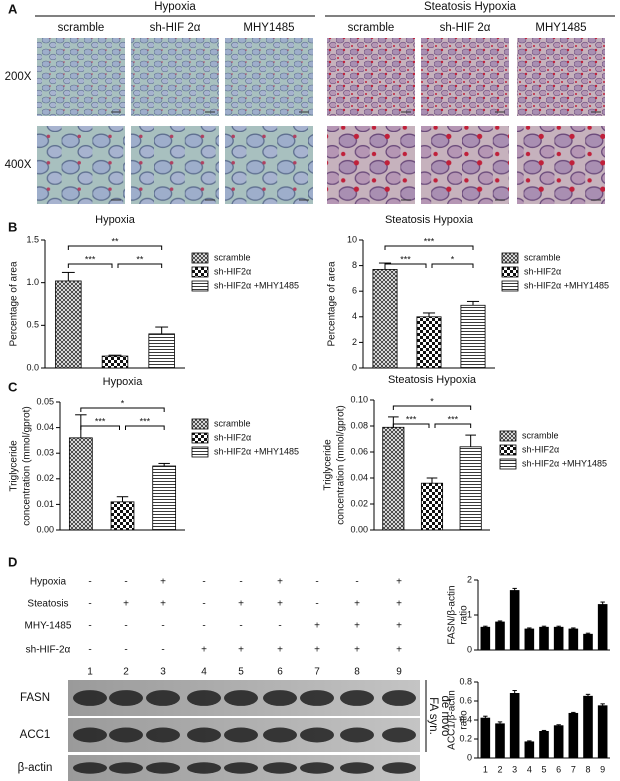  I want to click on significance-label: **, so click(115, 241).